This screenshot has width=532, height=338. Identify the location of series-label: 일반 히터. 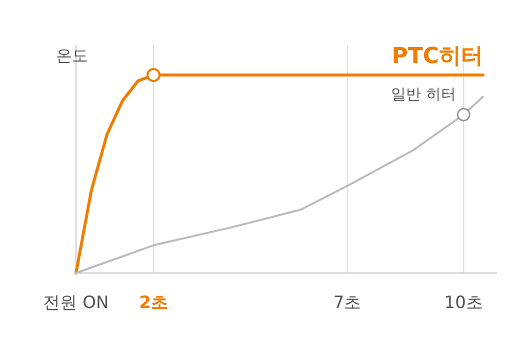
(423, 93).